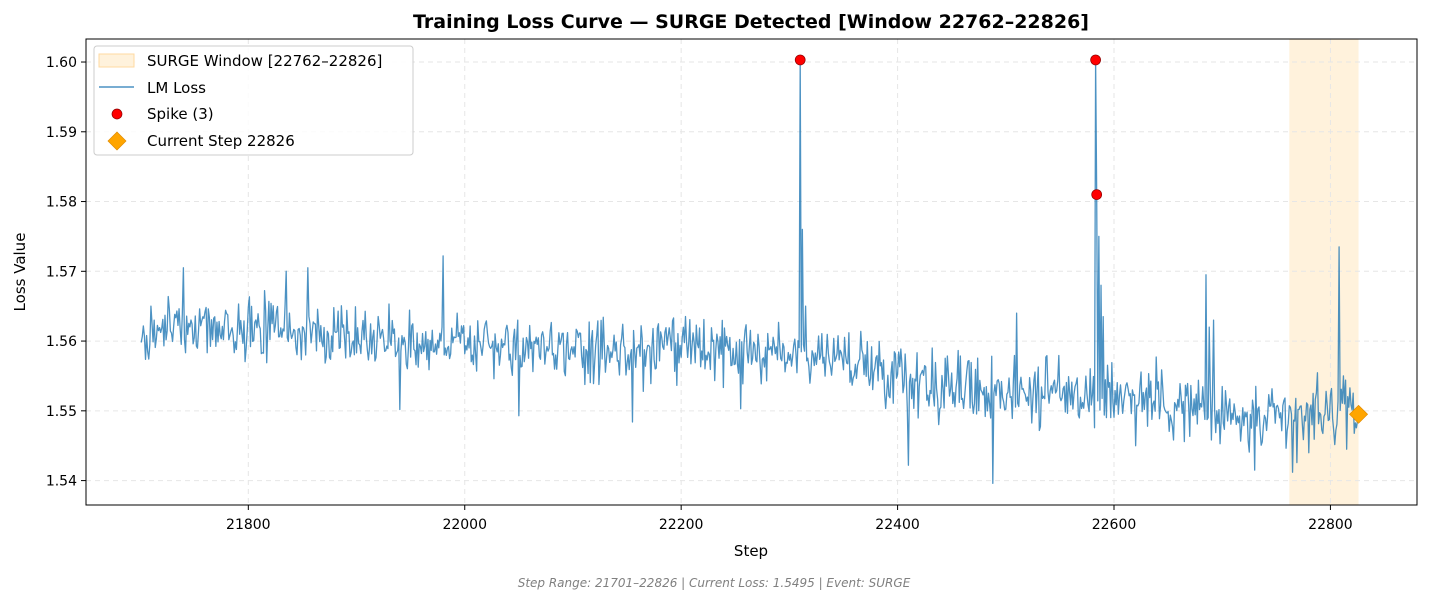  I want to click on x-axis-ticks: 21800 22000 22200 22400 22600 22800, so click(789, 519).